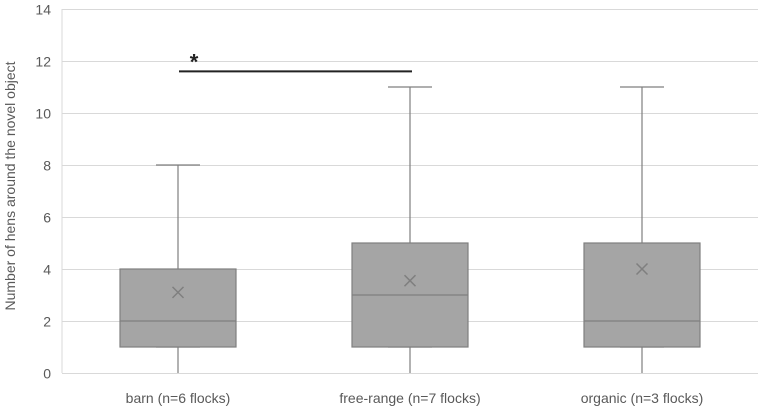 This screenshot has height=409, width=766. What do you see at coordinates (10, 185) in the screenshot?
I see `y-axis-title: Number of hens around the novel object` at bounding box center [10, 185].